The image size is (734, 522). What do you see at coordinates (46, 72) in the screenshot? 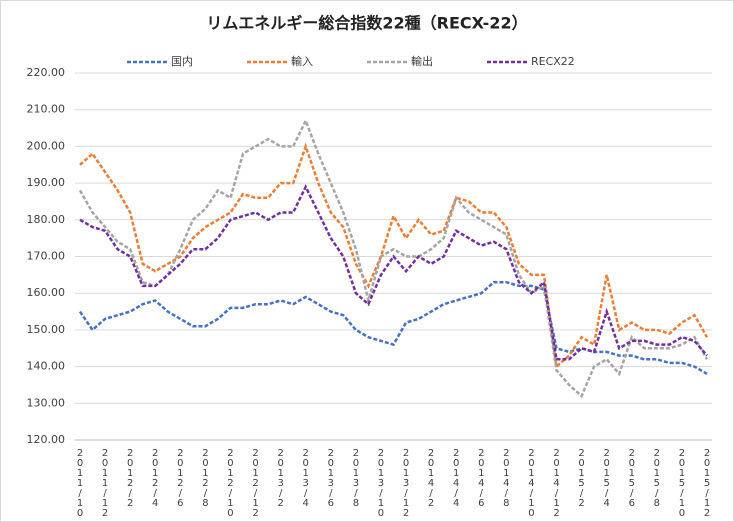
I see `y-tick-label: 220.00` at bounding box center [46, 72].